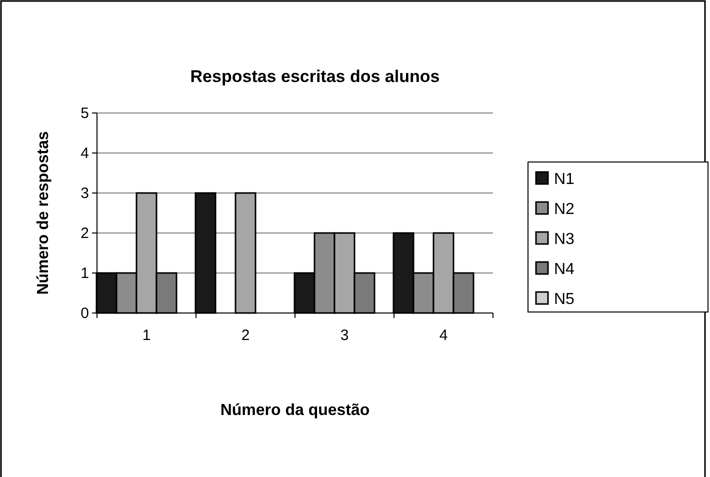 The image size is (710, 477). What do you see at coordinates (84, 273) in the screenshot?
I see `y-tick-label: 1` at bounding box center [84, 273].